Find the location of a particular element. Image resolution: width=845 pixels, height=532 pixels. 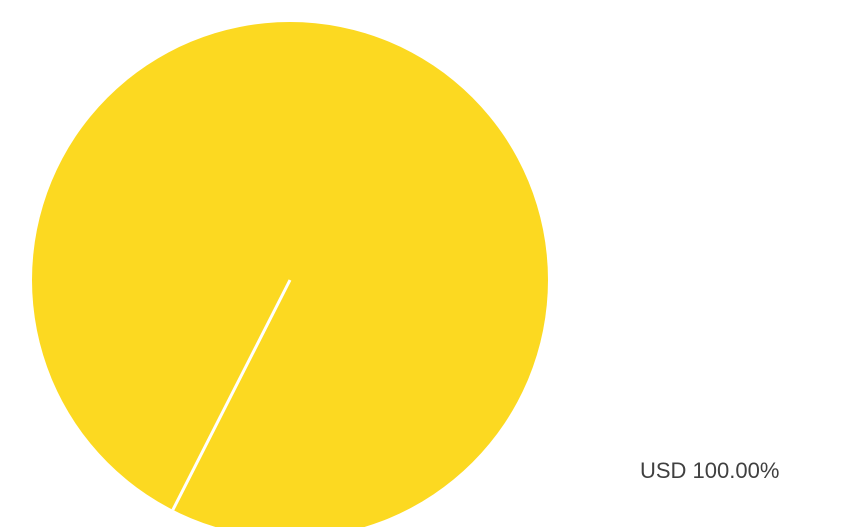

slice-separators is located at coordinates (231, 395).